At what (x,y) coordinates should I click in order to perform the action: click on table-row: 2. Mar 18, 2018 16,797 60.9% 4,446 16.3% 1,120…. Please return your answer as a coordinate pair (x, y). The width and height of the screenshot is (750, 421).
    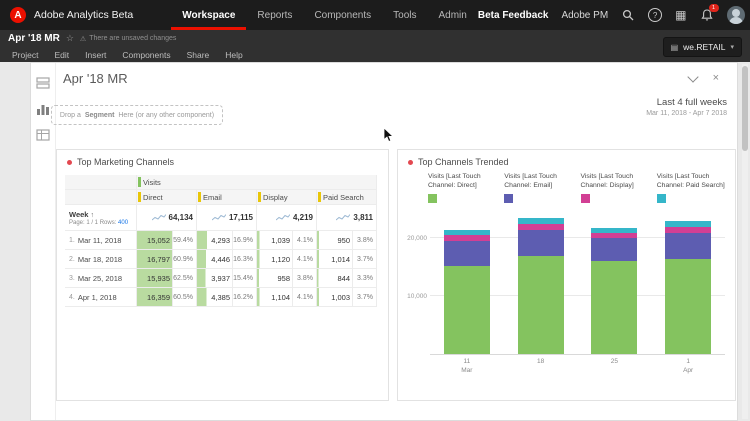
    Looking at the image, I should click on (222, 259).